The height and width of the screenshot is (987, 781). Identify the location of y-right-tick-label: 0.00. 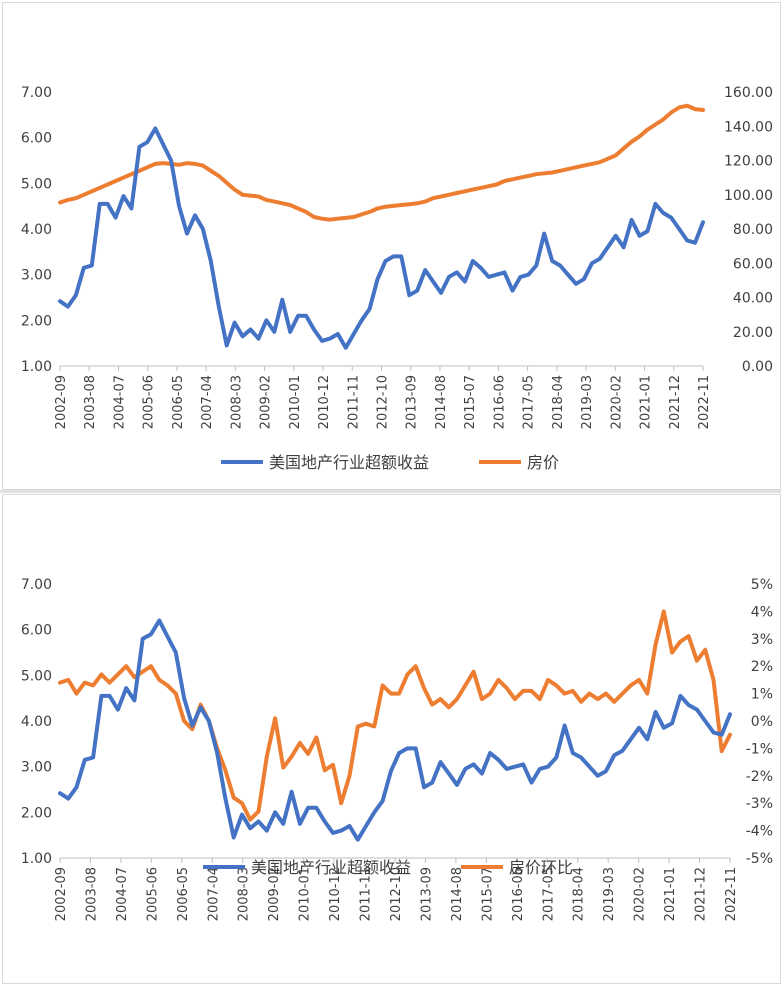
(757, 367).